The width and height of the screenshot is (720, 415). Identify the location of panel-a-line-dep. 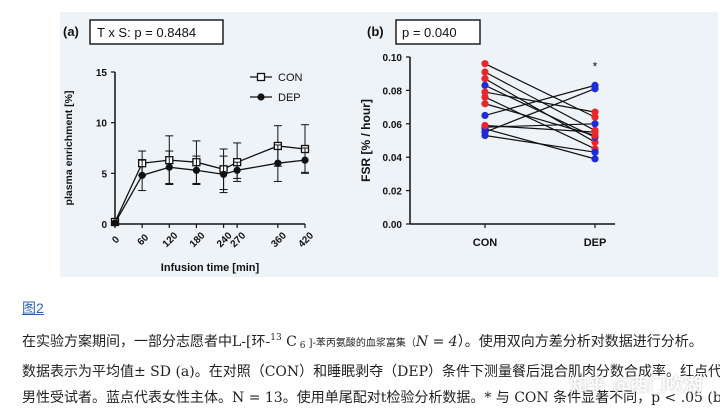
(210, 191).